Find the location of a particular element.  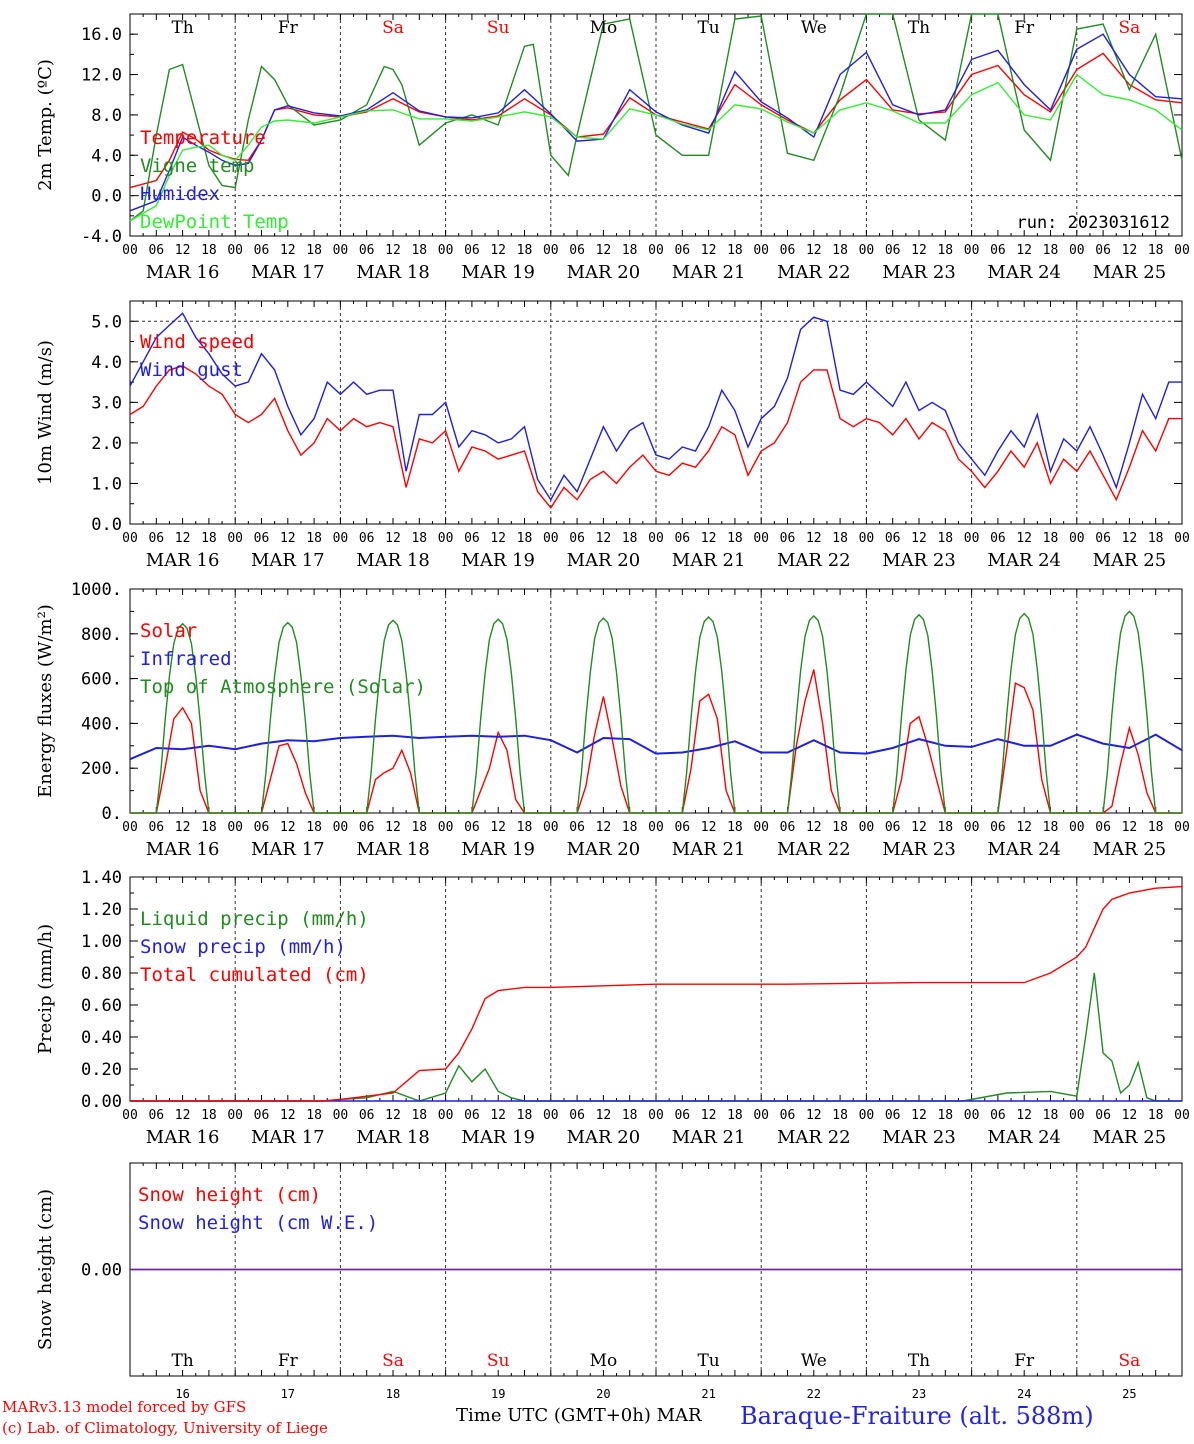

y-tick-label: 0.20 is located at coordinates (101, 1070).